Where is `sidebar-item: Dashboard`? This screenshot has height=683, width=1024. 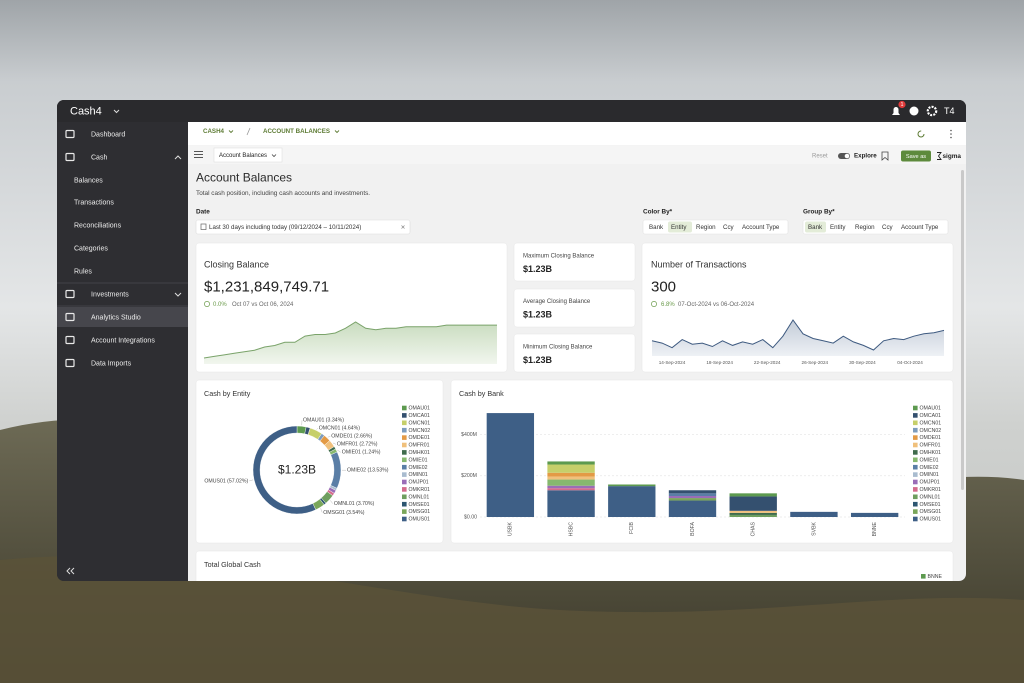
sidebar-item: Dashboard is located at coordinates (108, 134).